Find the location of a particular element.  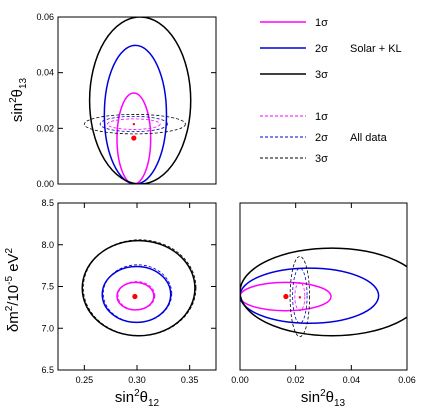

top-left-ytick-label-1: 0.02 is located at coordinates (45, 128).